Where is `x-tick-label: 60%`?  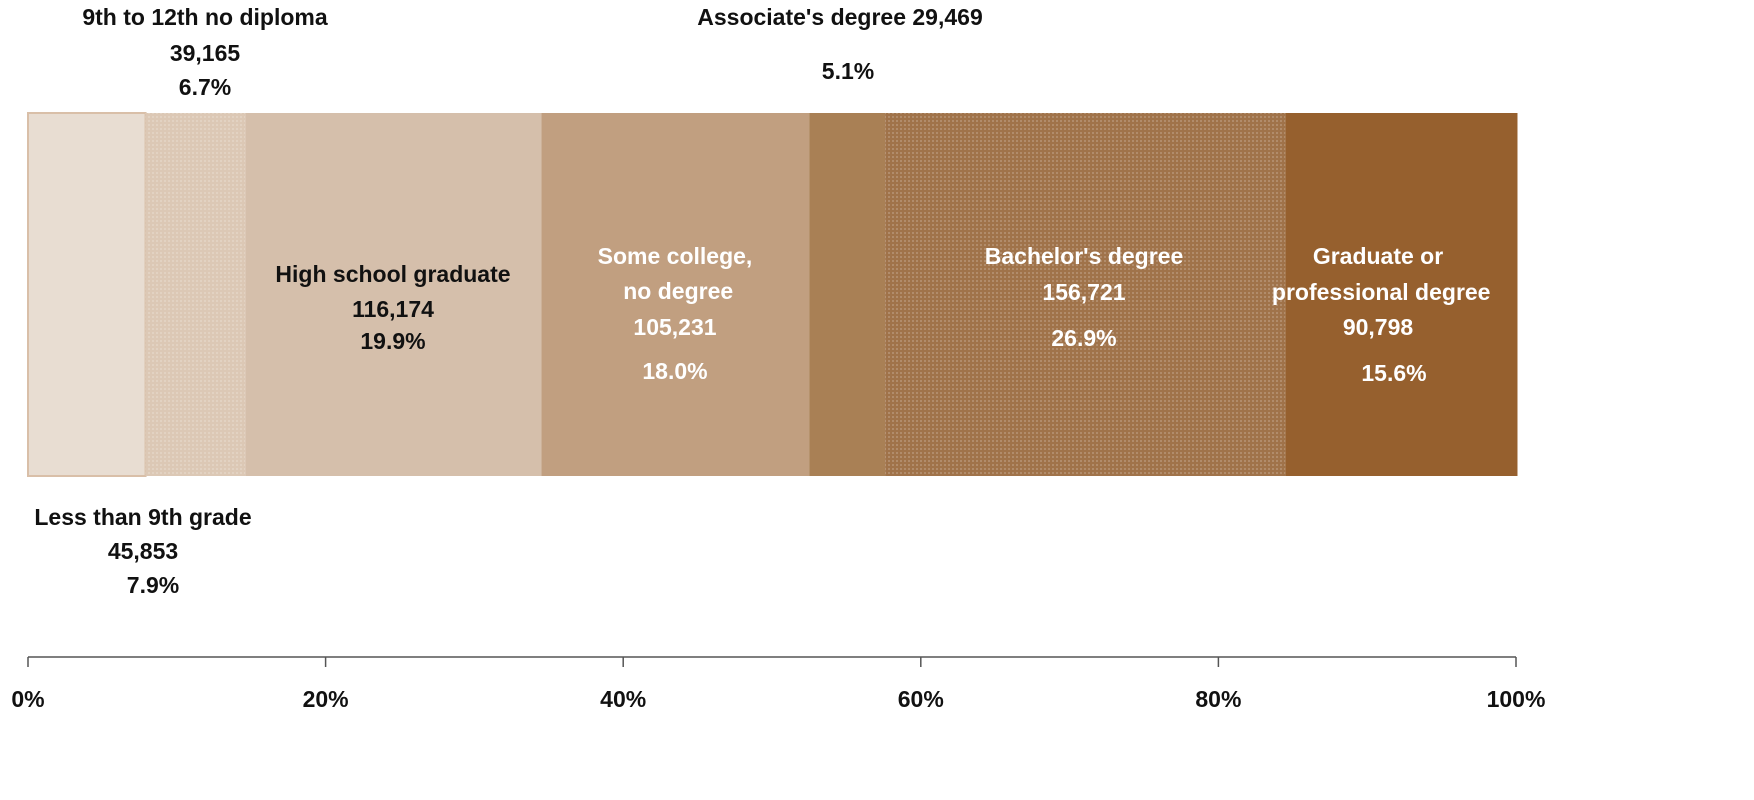 x-tick-label: 60% is located at coordinates (921, 699).